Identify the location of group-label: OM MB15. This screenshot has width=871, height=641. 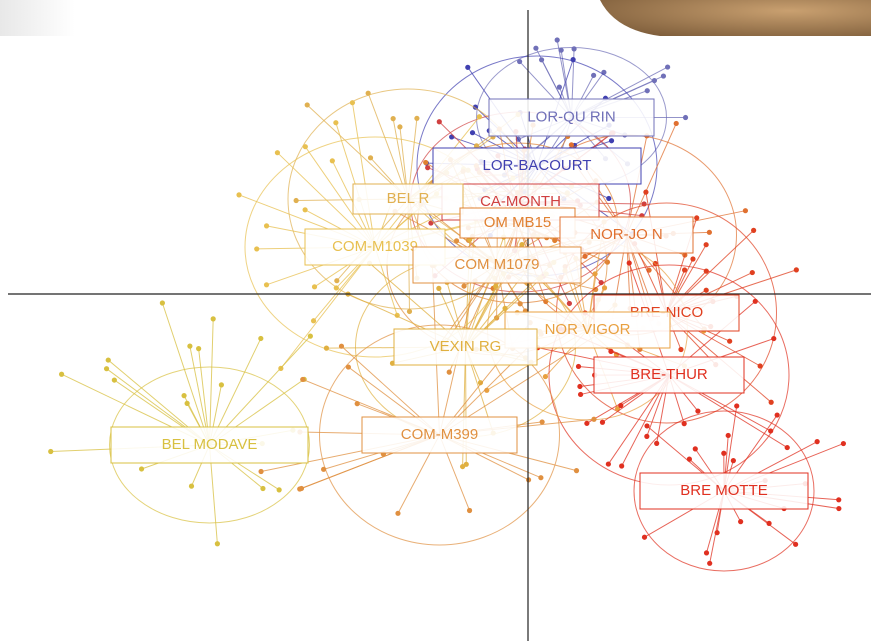
(518, 222).